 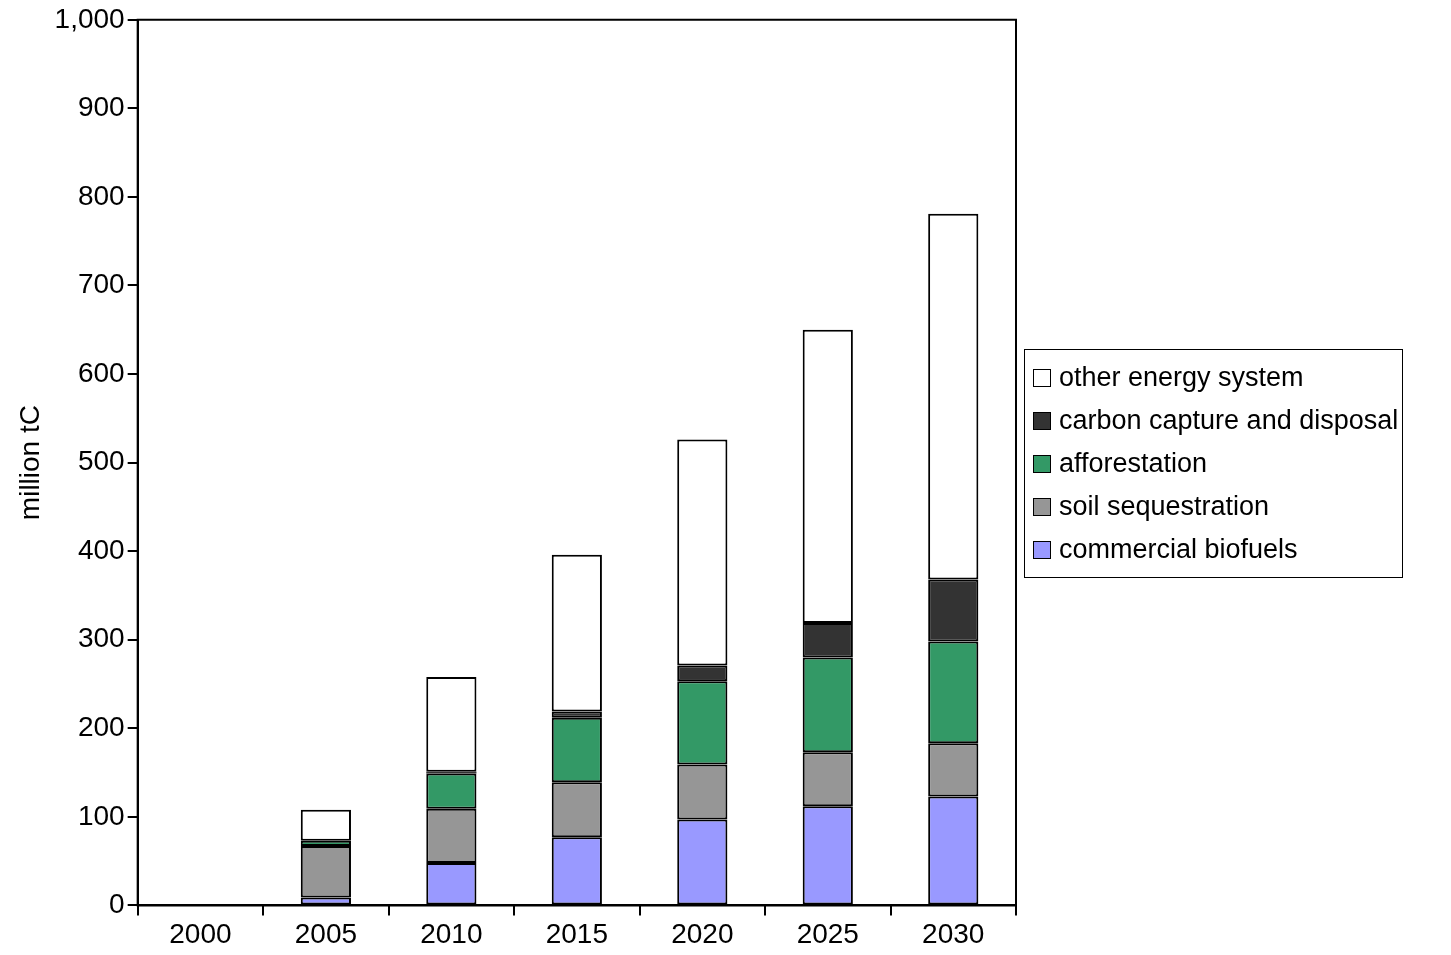 I want to click on x-tick-label: 2020, so click(x=702, y=933).